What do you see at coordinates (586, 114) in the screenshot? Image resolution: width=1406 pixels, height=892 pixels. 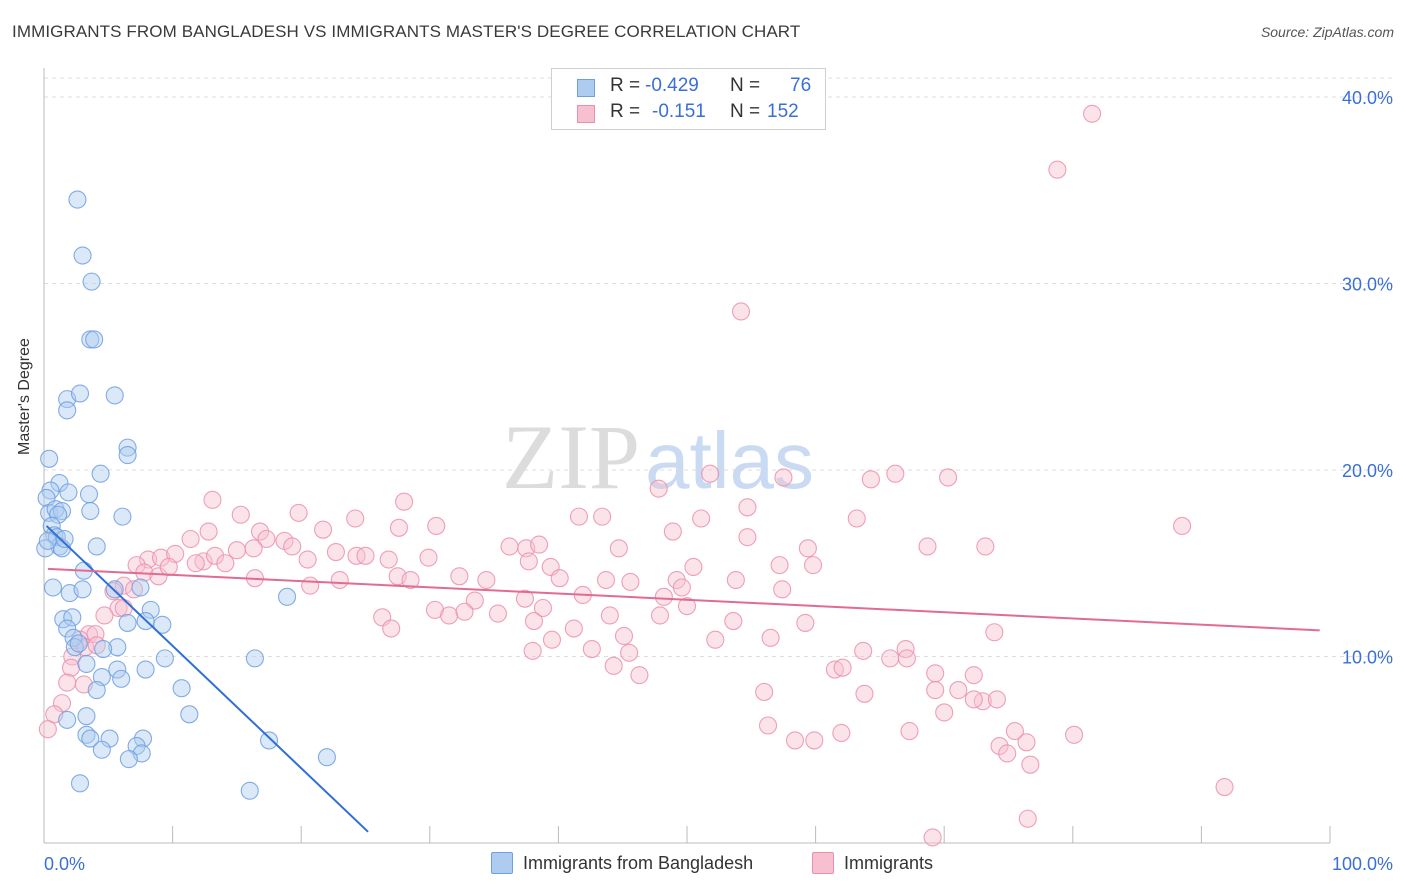 I see `legend-swatch-immigrants` at bounding box center [586, 114].